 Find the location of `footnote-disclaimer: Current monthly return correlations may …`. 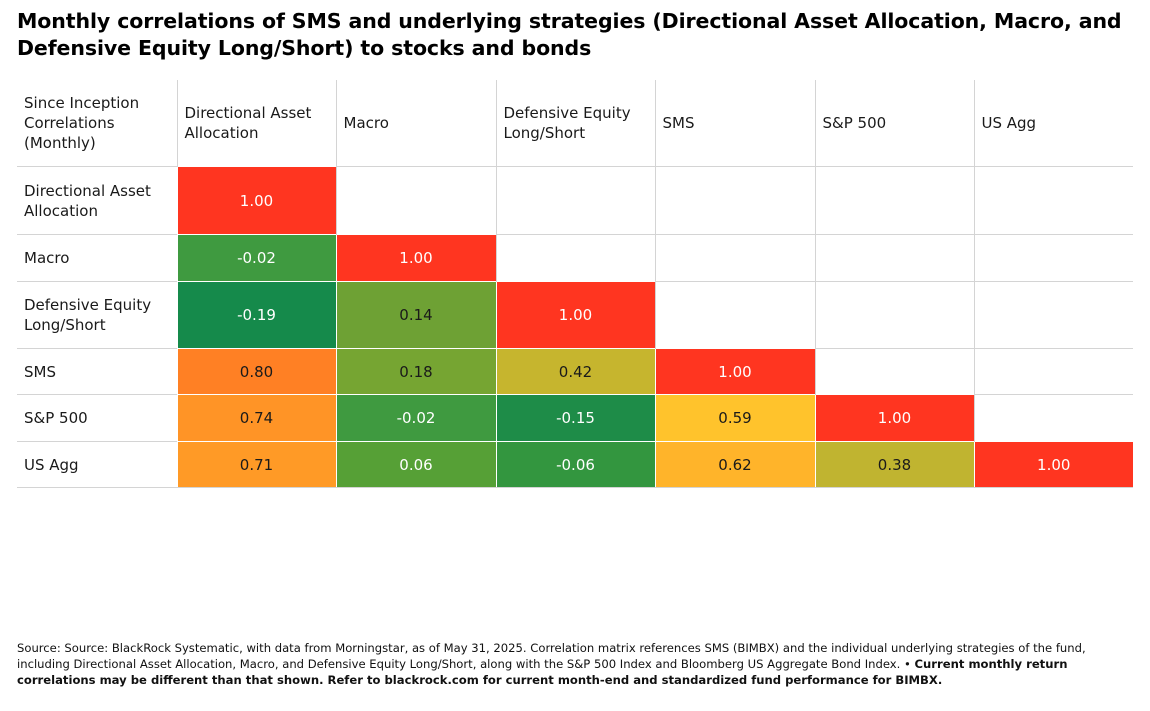

footnote-disclaimer: Current monthly return correlations may … is located at coordinates (542, 672).